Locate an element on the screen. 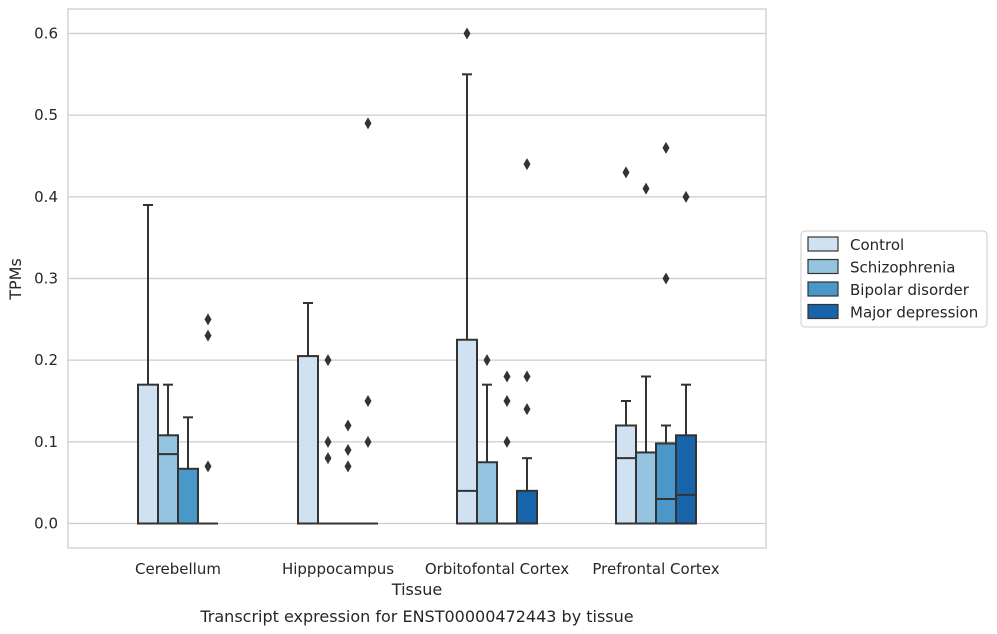 Image resolution: width=997 pixels, height=634 pixels. y-tick-label: 0.0 is located at coordinates (46, 524).